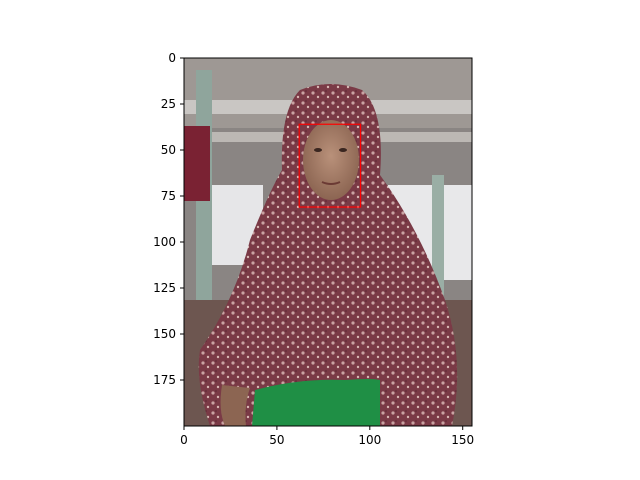 This screenshot has height=480, width=640. What do you see at coordinates (164, 242) in the screenshot?
I see `y-tick-label: 100` at bounding box center [164, 242].